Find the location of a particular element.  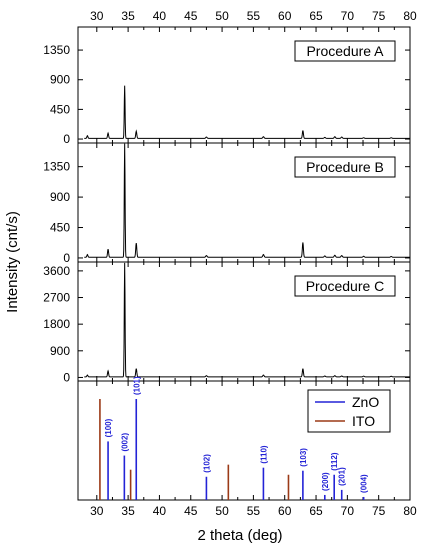

y-tick-label: 3600 is located at coordinates (56, 271).